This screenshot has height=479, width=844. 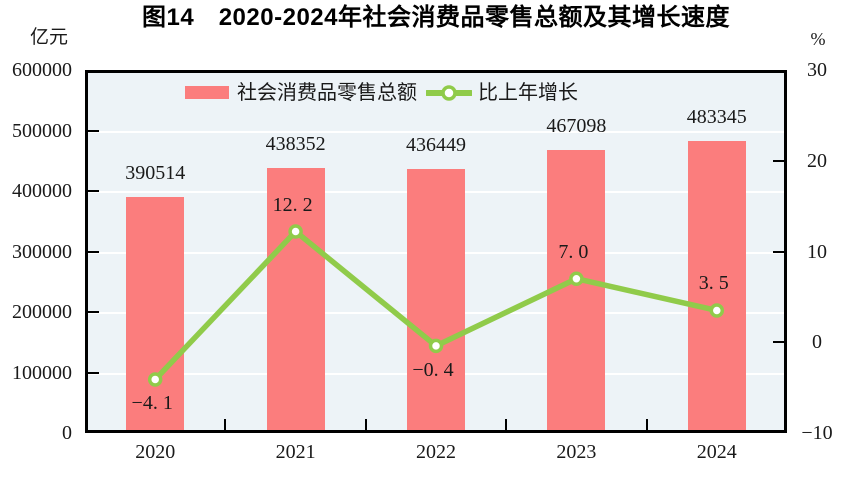 What do you see at coordinates (67, 433) in the screenshot?
I see `left-axis-tick-label: 0` at bounding box center [67, 433].